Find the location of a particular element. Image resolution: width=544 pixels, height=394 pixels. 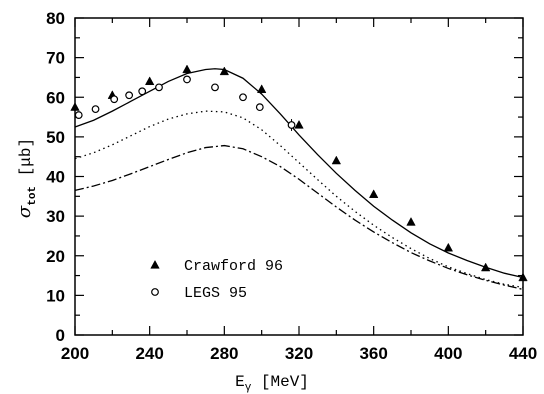

y-tick-label: 80 is located at coordinates (55, 18).